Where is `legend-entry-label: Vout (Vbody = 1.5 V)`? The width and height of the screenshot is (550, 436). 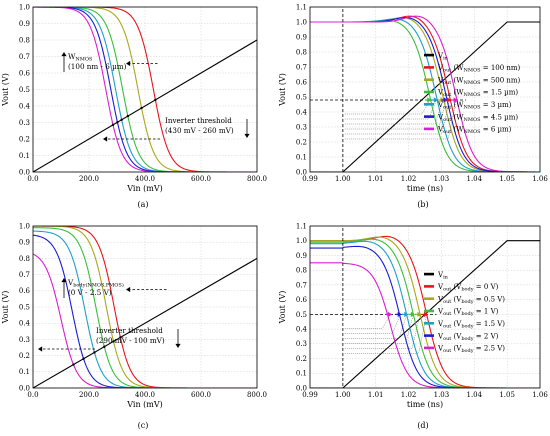
legend-entry-label: Vout (Vbody = 1.5 V) is located at coordinates (471, 325).